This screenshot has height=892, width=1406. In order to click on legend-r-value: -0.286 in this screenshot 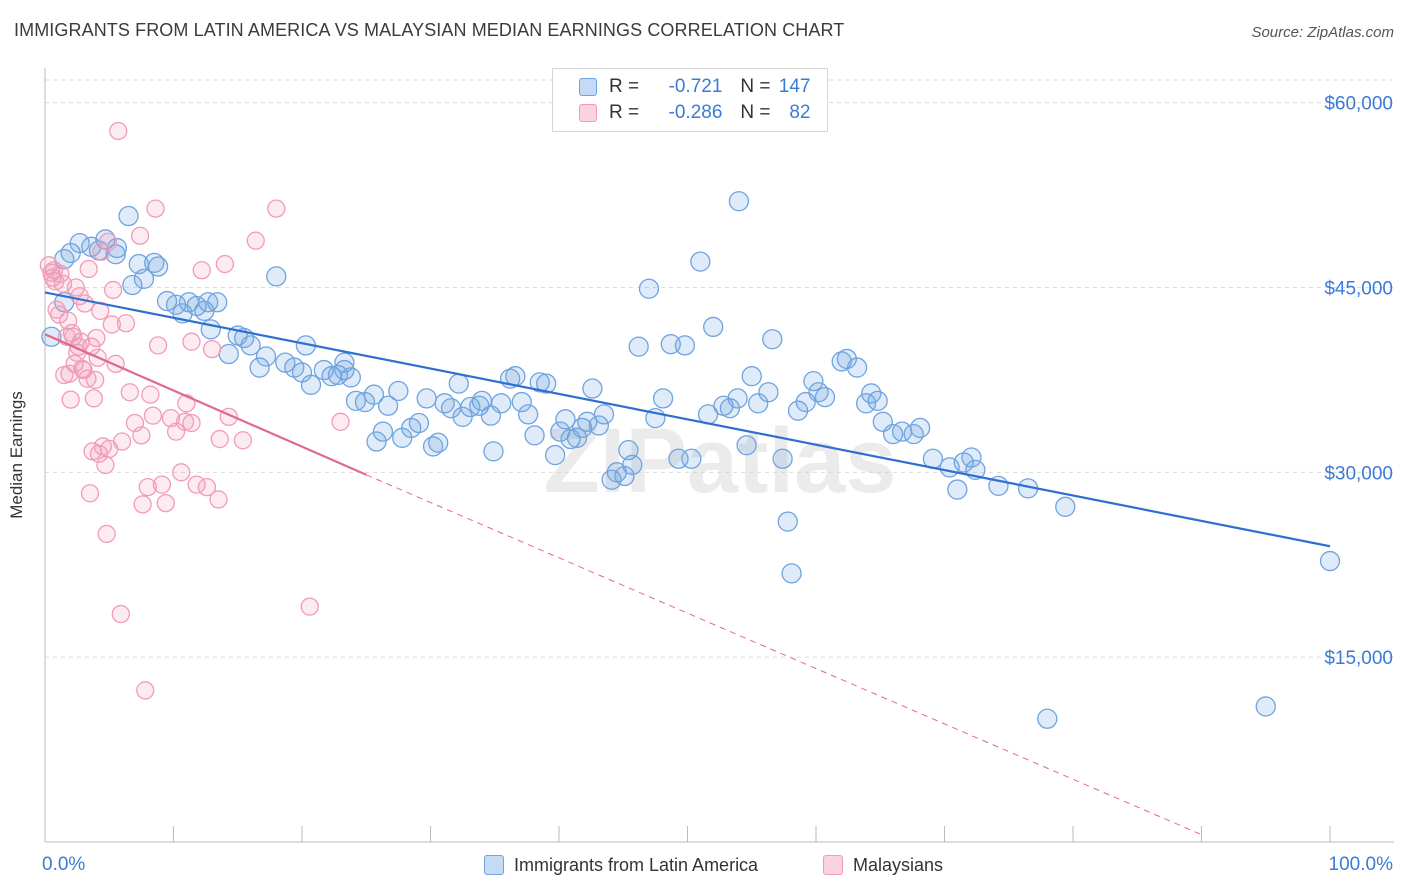, I will do `click(695, 112)`.